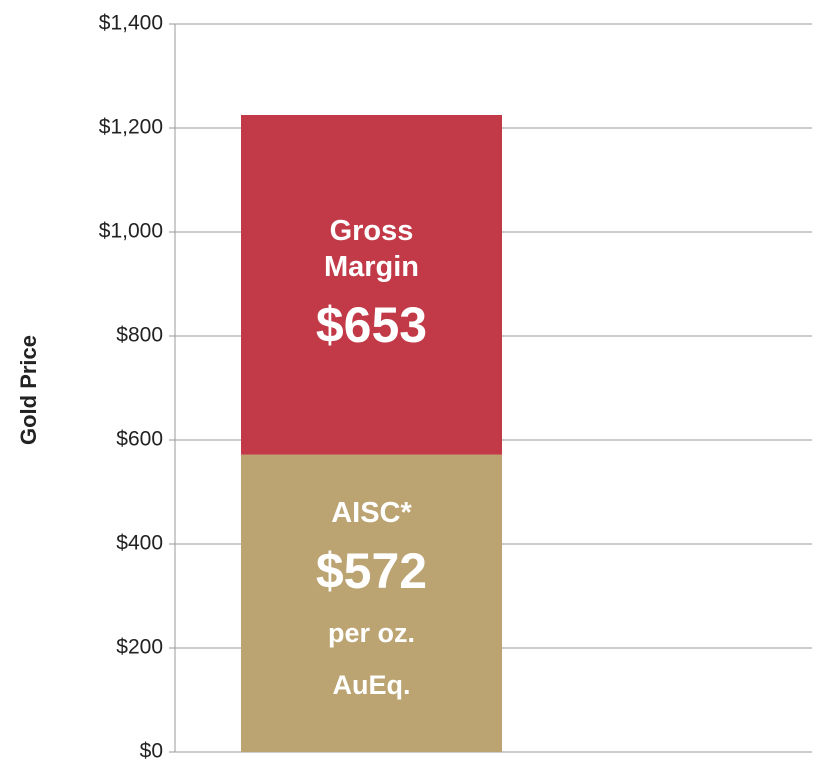 This screenshot has width=820, height=764. What do you see at coordinates (371, 513) in the screenshot?
I see `series-name: AISC*` at bounding box center [371, 513].